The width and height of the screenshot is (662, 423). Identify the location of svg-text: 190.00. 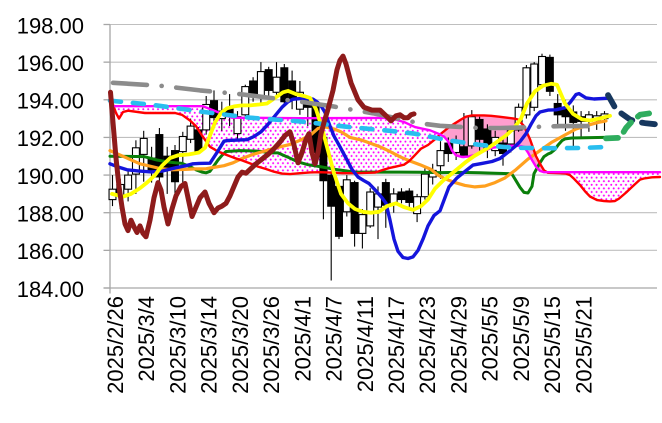
(50, 176).